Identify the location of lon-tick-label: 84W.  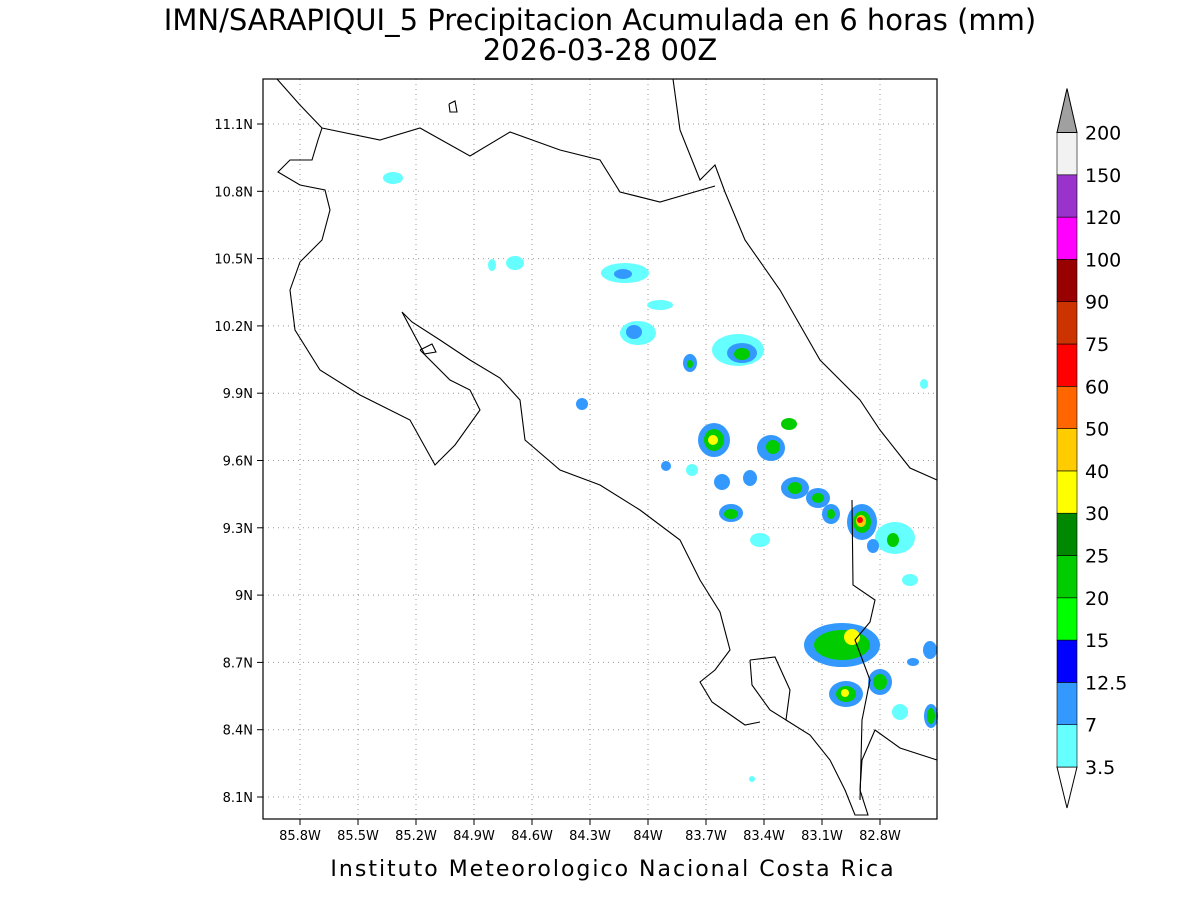
(648, 836).